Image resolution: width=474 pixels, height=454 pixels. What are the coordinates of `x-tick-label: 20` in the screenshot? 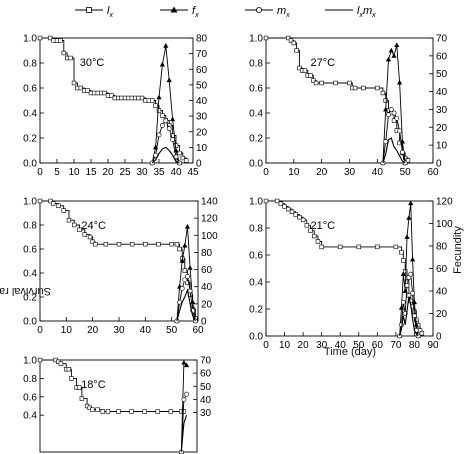 It's located at (322, 172).